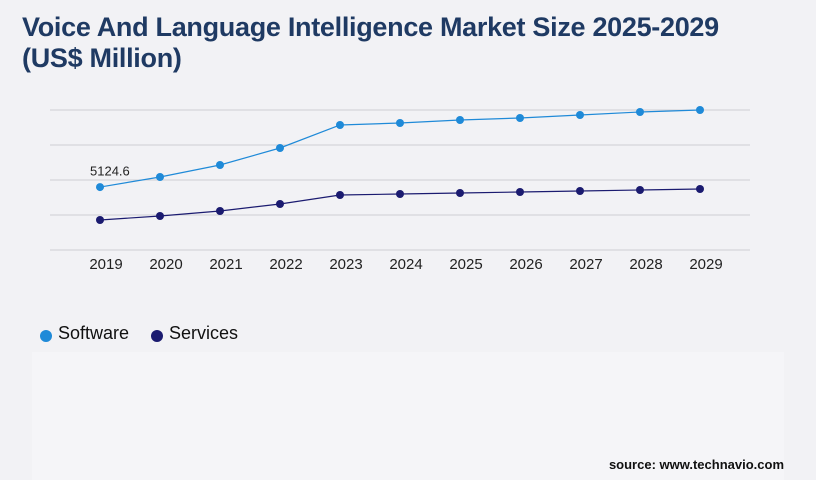  I want to click on x-tick-label: 2028, so click(645, 264).